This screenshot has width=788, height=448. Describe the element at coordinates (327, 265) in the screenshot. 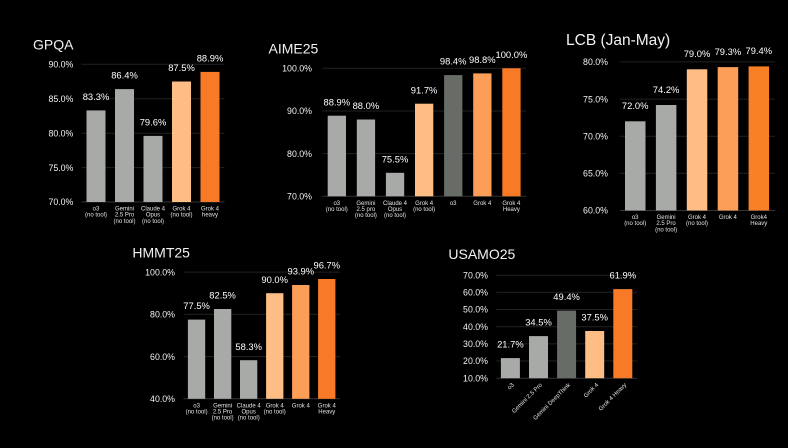

I see `svg-text: 96.7%` at that location.